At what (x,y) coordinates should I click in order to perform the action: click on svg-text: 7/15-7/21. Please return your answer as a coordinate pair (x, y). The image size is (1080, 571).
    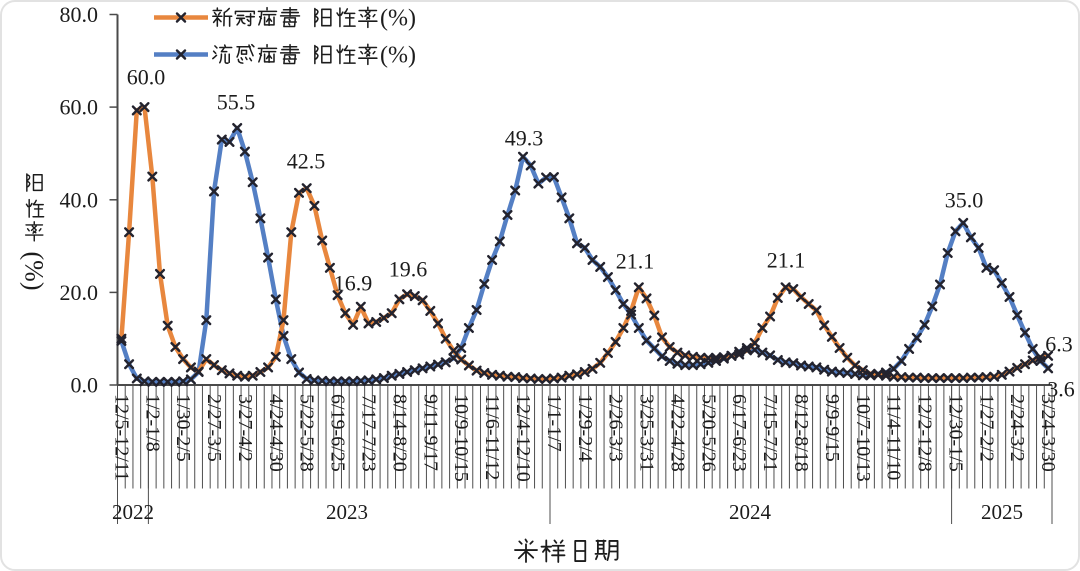
    Looking at the image, I should click on (770, 433).